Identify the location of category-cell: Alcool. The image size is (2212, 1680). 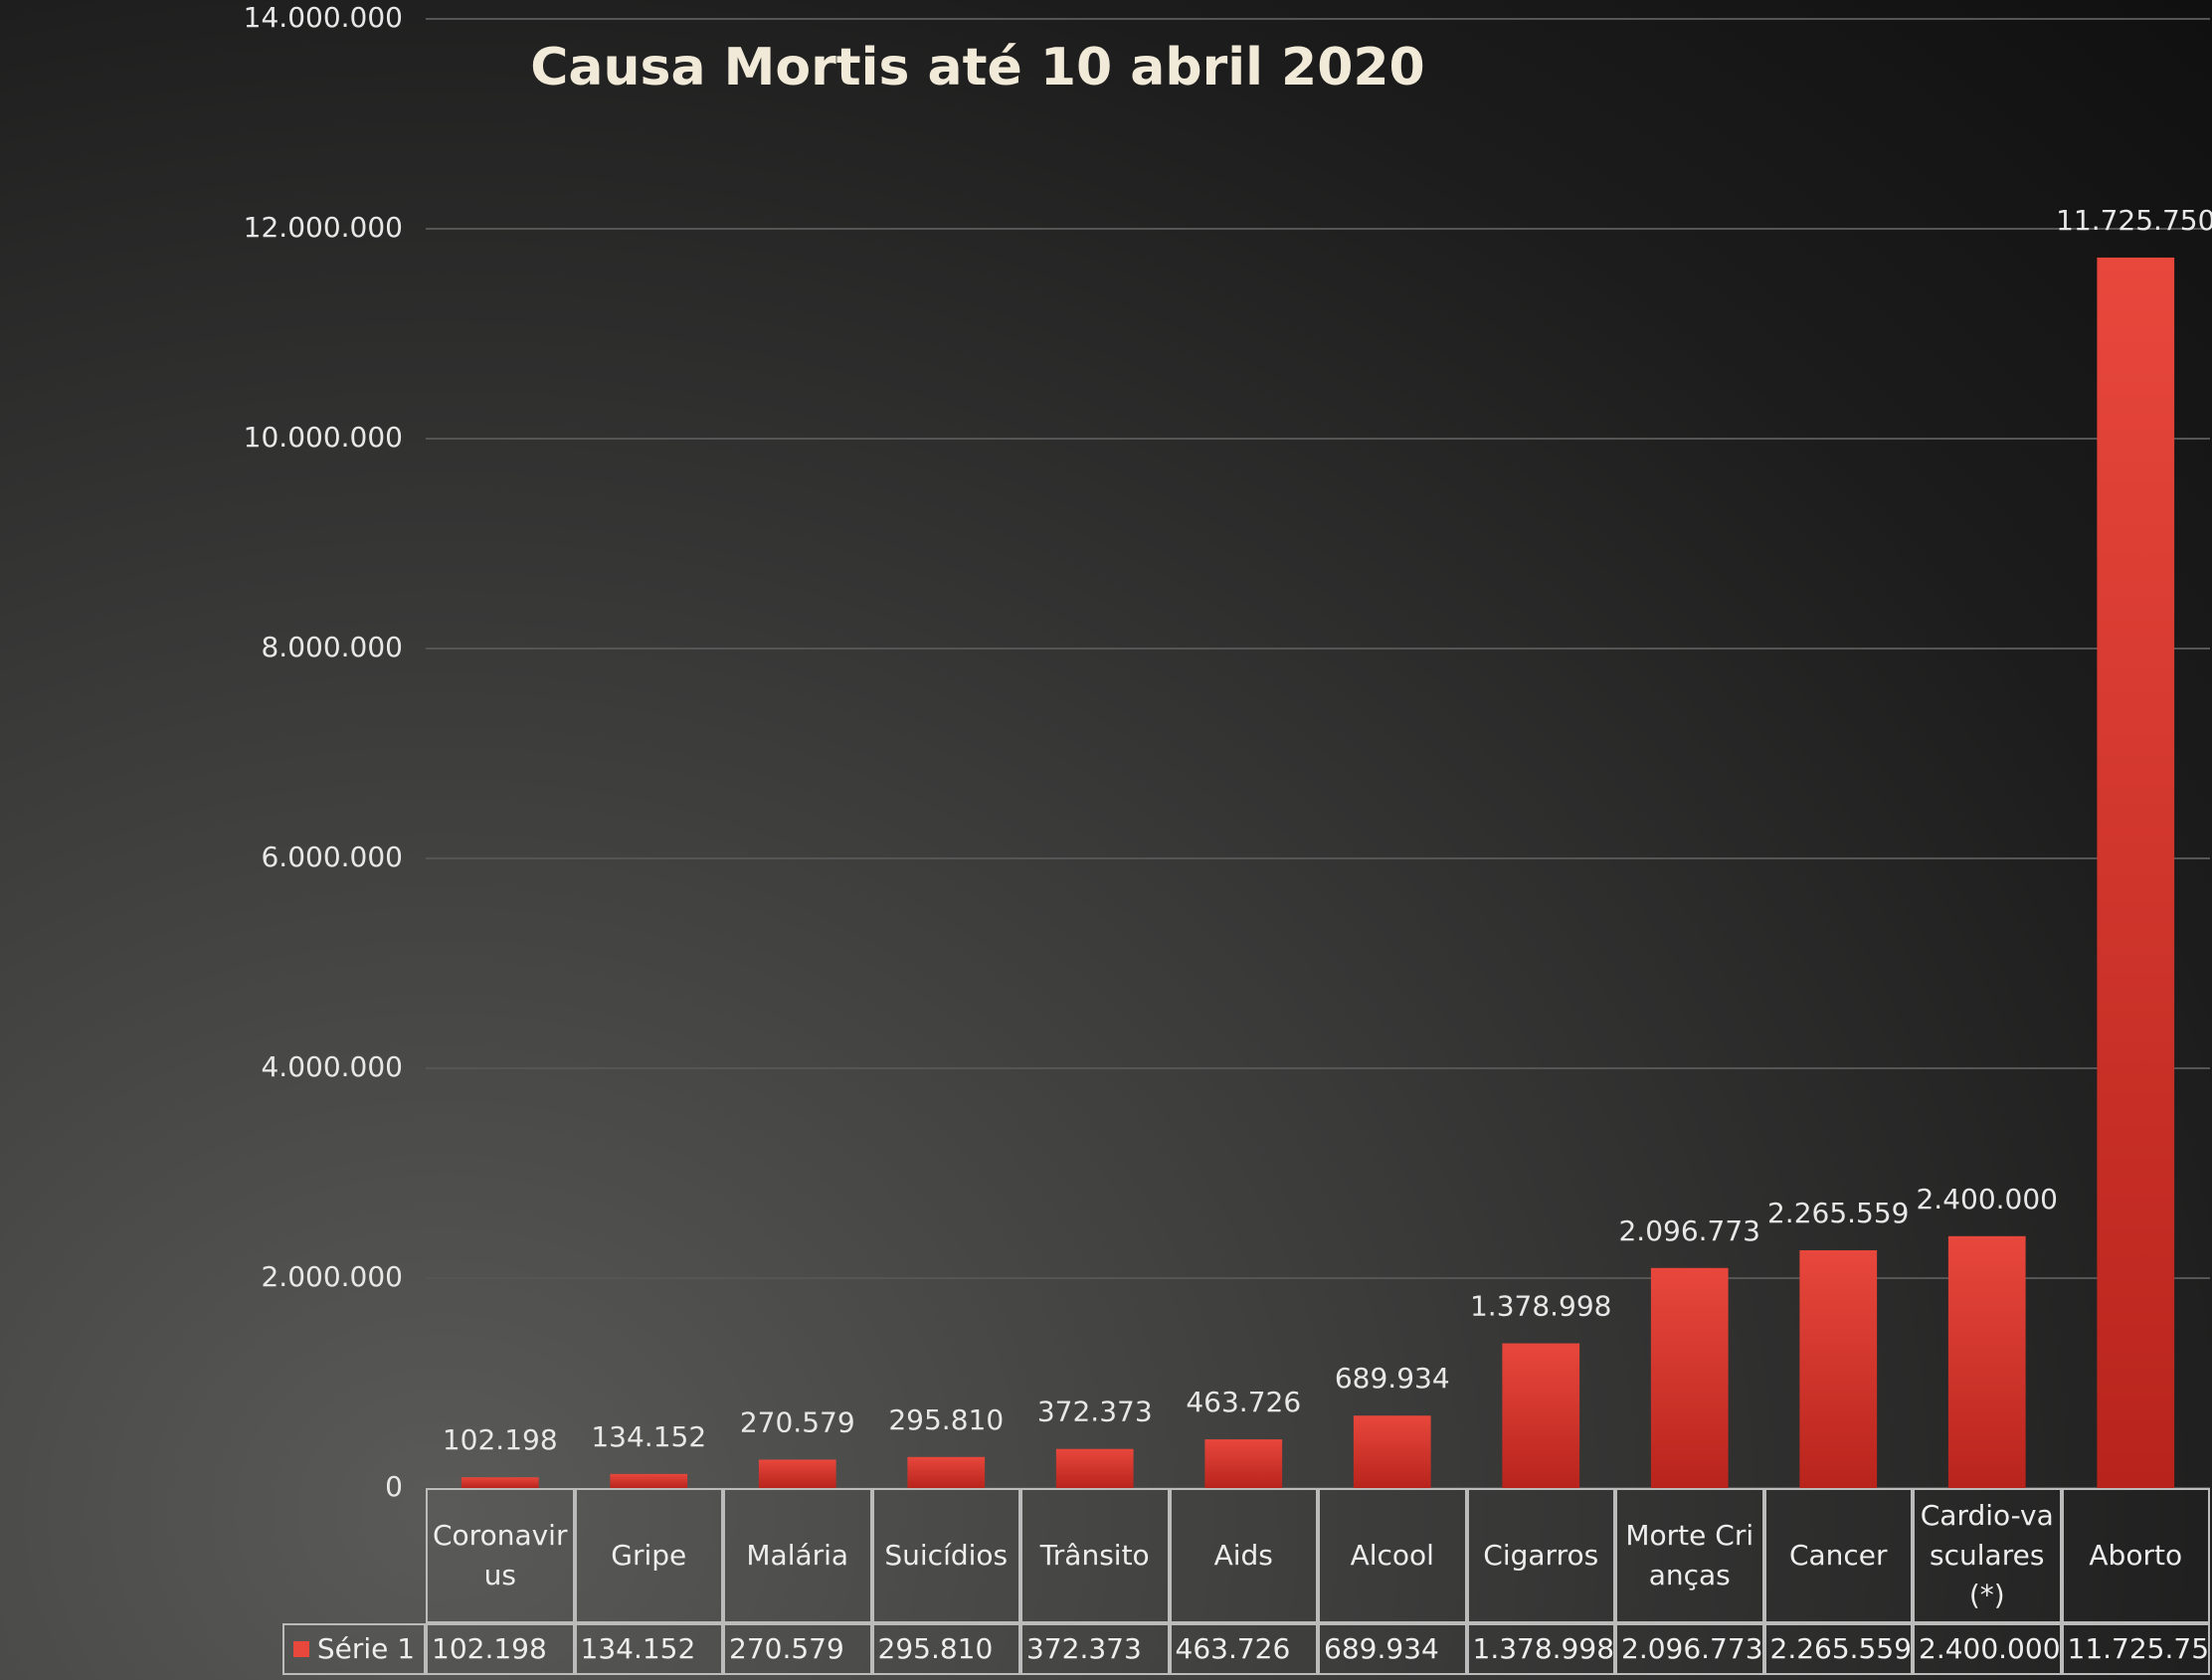
(1392, 1555).